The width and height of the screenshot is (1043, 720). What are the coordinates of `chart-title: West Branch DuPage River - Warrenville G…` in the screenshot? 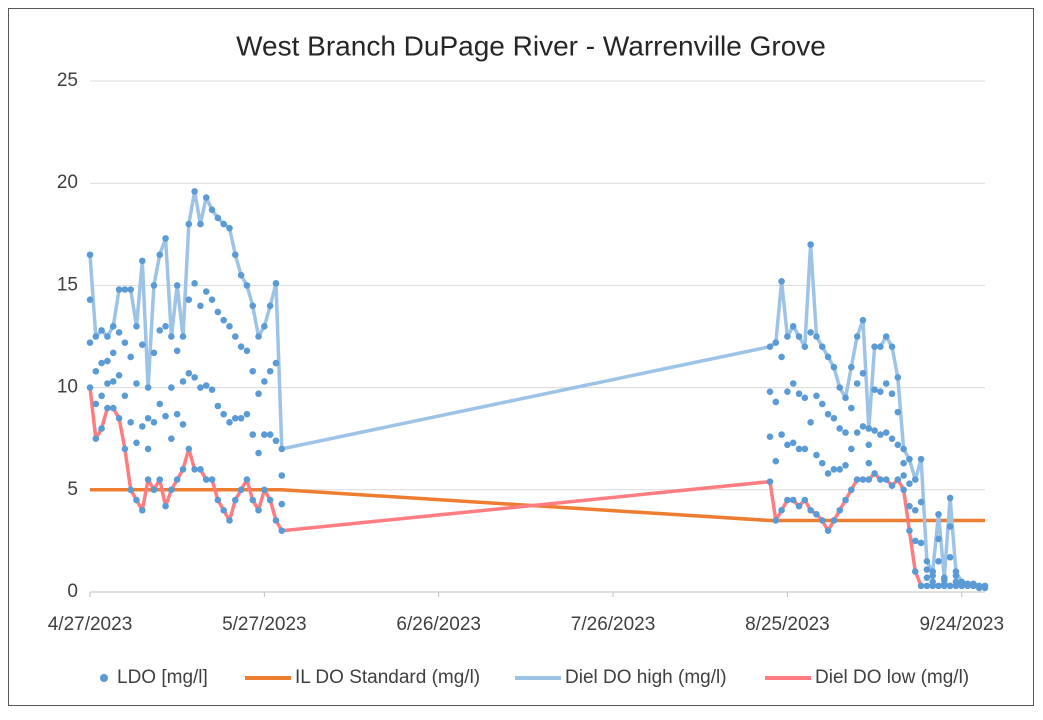 It's located at (531, 45).